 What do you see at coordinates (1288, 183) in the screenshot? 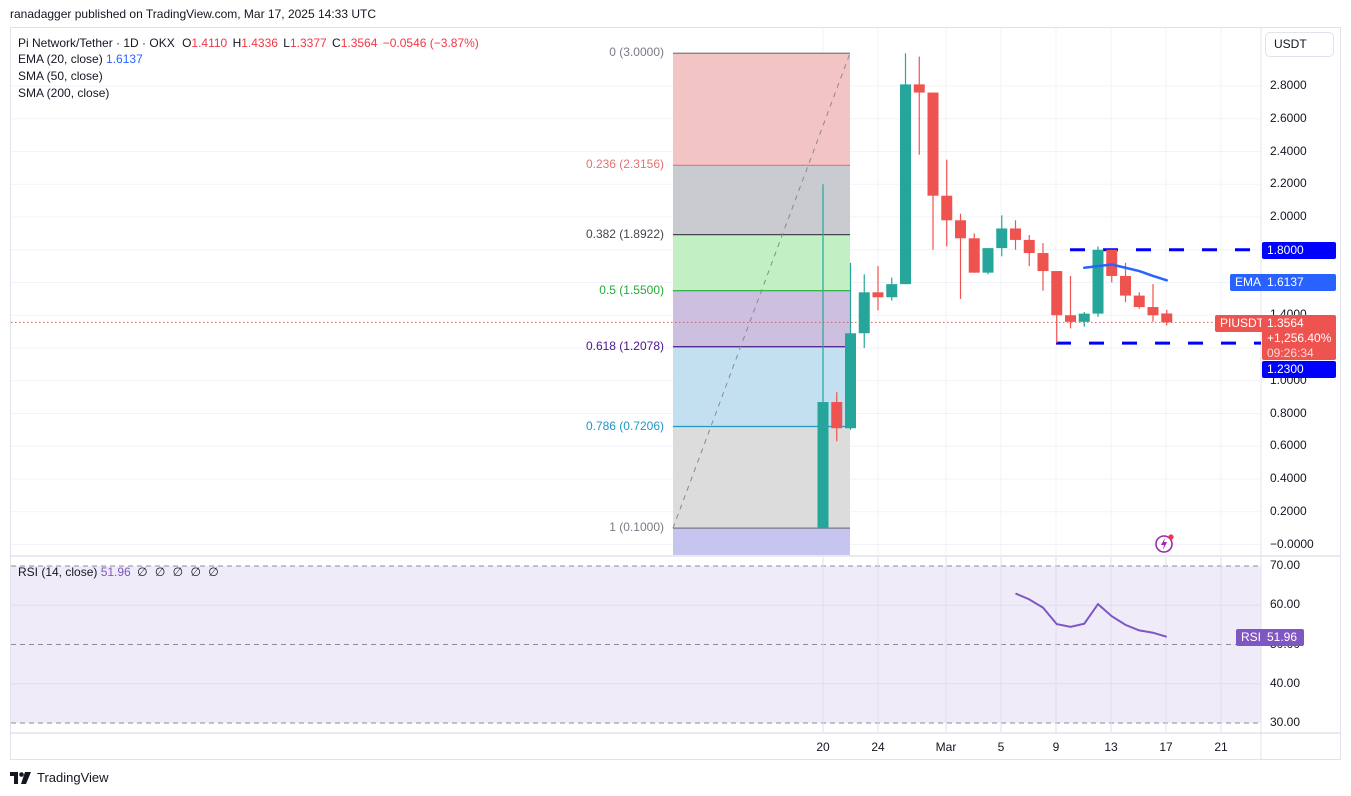
I see `price-axis-label: 2.2000` at bounding box center [1288, 183].